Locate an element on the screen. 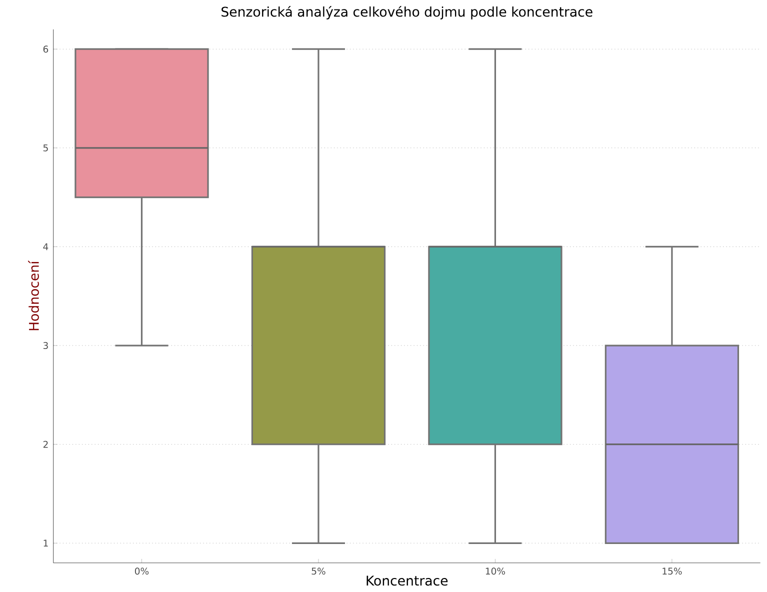 The width and height of the screenshot is (767, 592). x-tick-label: 0% is located at coordinates (141, 571).